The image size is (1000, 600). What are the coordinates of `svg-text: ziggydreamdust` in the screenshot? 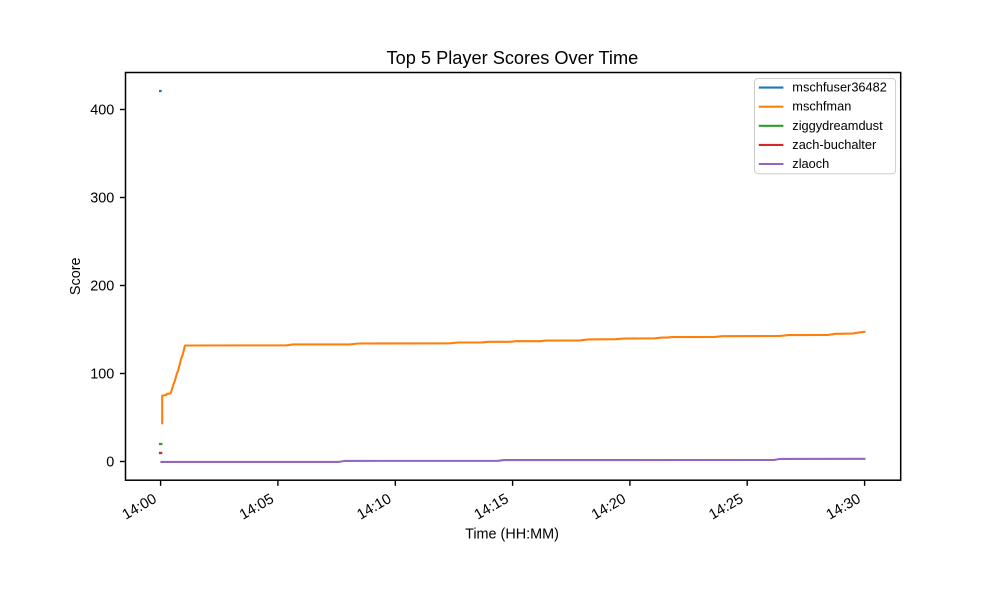 It's located at (837, 125).